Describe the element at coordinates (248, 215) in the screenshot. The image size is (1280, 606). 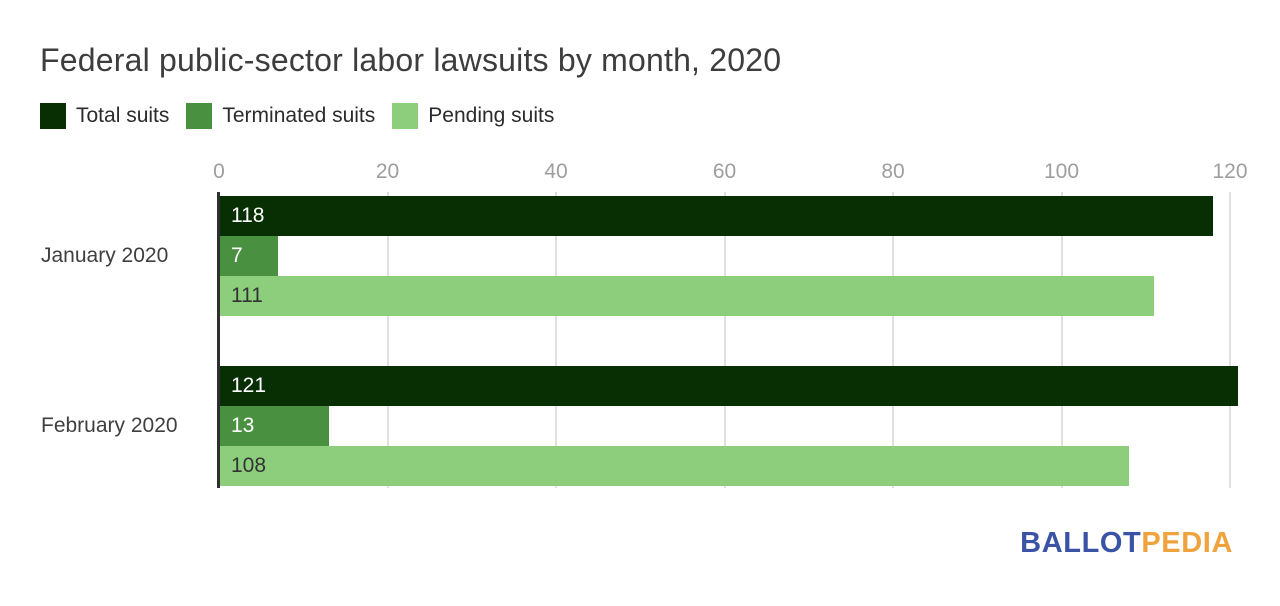
I see `bar-value-total-suits-january-2020: 118` at that location.